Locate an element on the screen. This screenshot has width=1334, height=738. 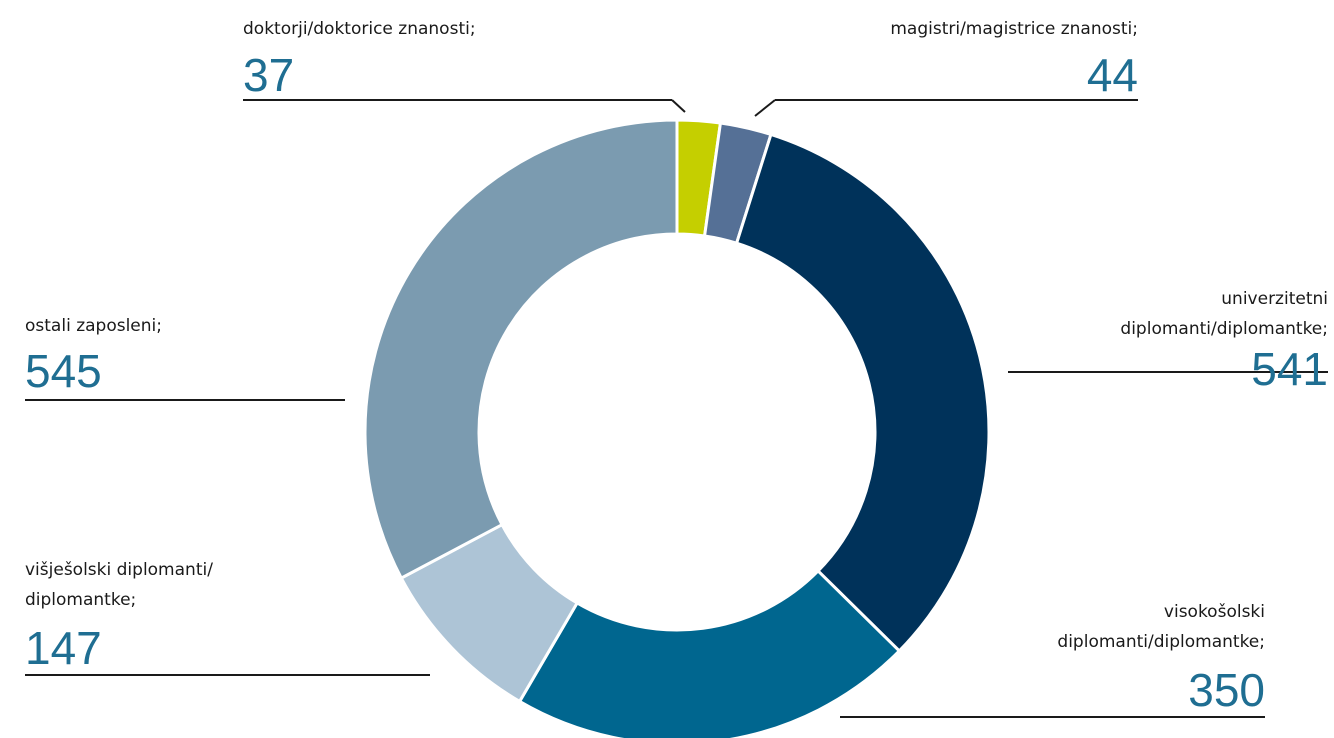
category-label: visokošolski is located at coordinates (1214, 612).